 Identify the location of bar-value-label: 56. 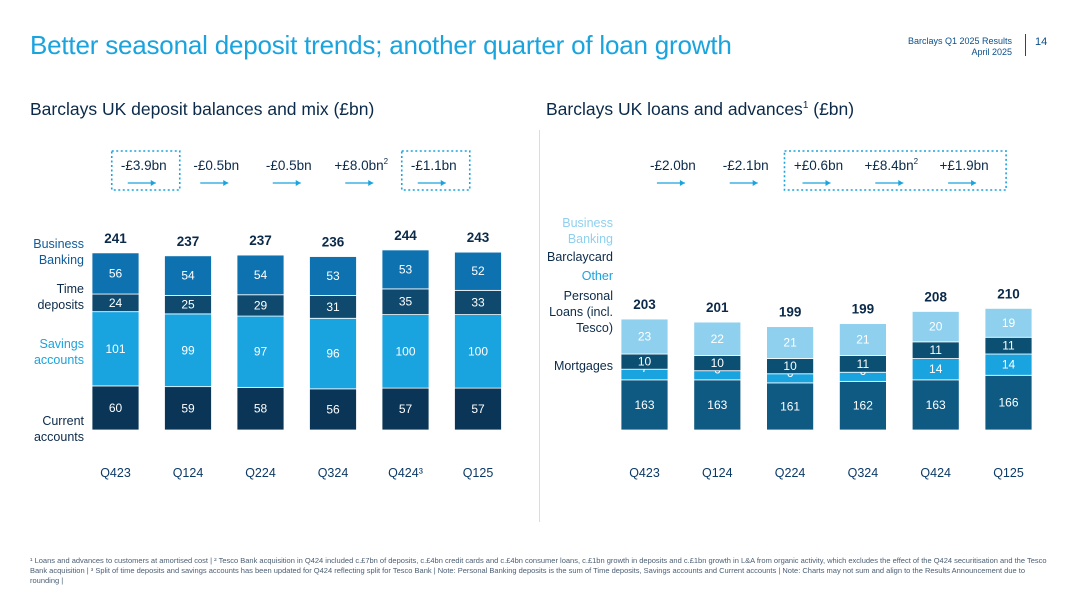
(333, 409).